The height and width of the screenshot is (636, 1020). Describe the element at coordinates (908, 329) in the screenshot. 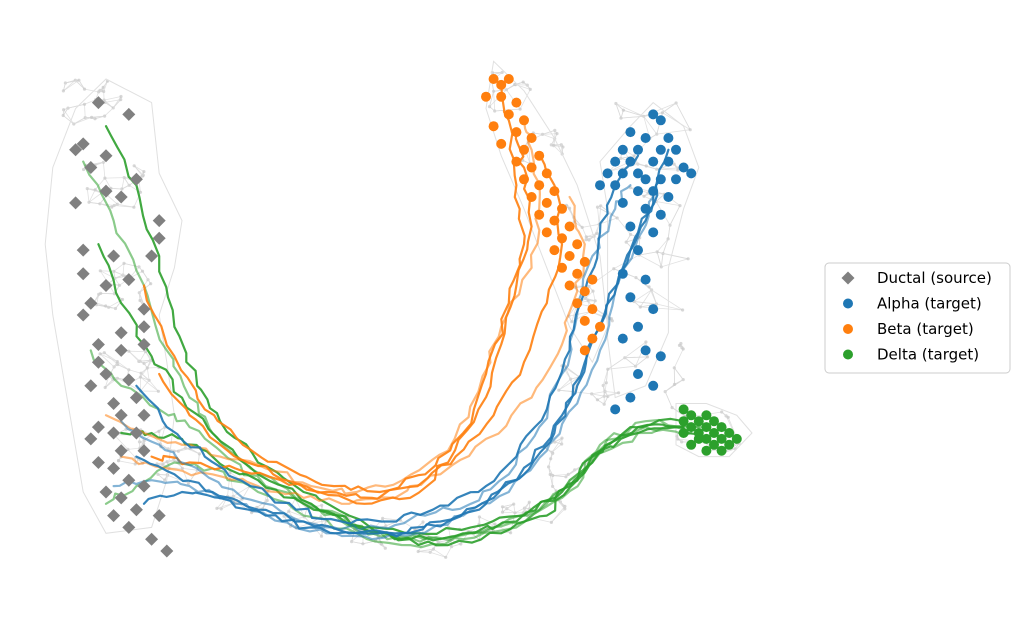

I see `legend-item-beta: Beta (target)` at that location.